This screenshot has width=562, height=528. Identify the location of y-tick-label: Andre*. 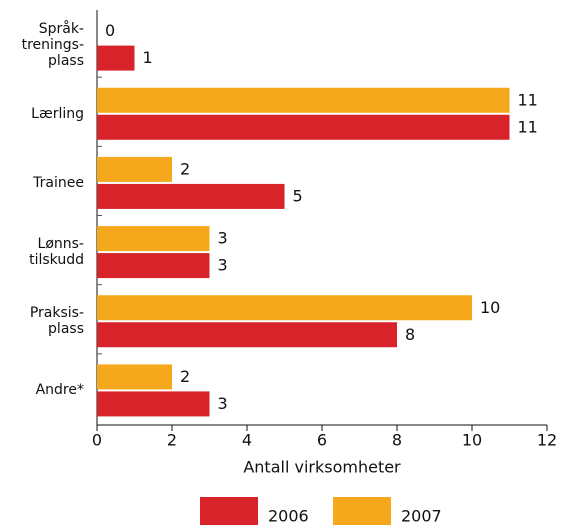
(59, 390).